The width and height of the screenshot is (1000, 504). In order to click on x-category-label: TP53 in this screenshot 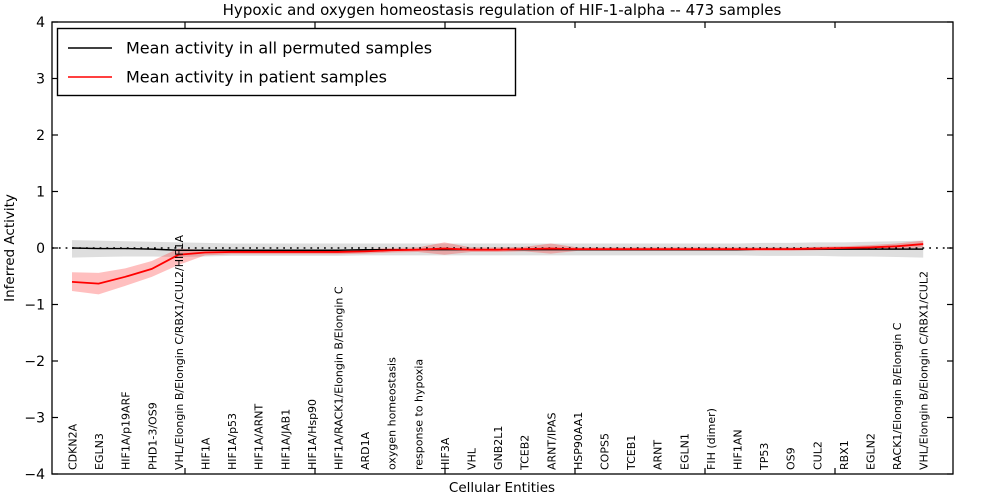, I will do `click(764, 457)`.